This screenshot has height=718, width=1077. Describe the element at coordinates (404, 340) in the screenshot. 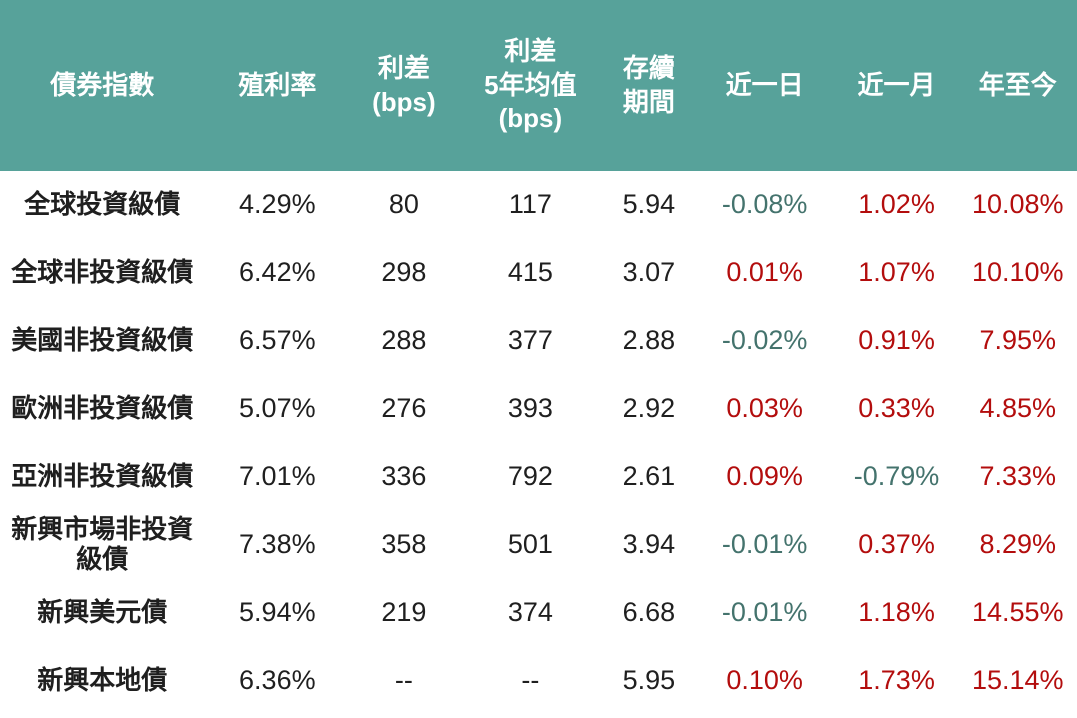

I see `cell-spread: 288` at that location.